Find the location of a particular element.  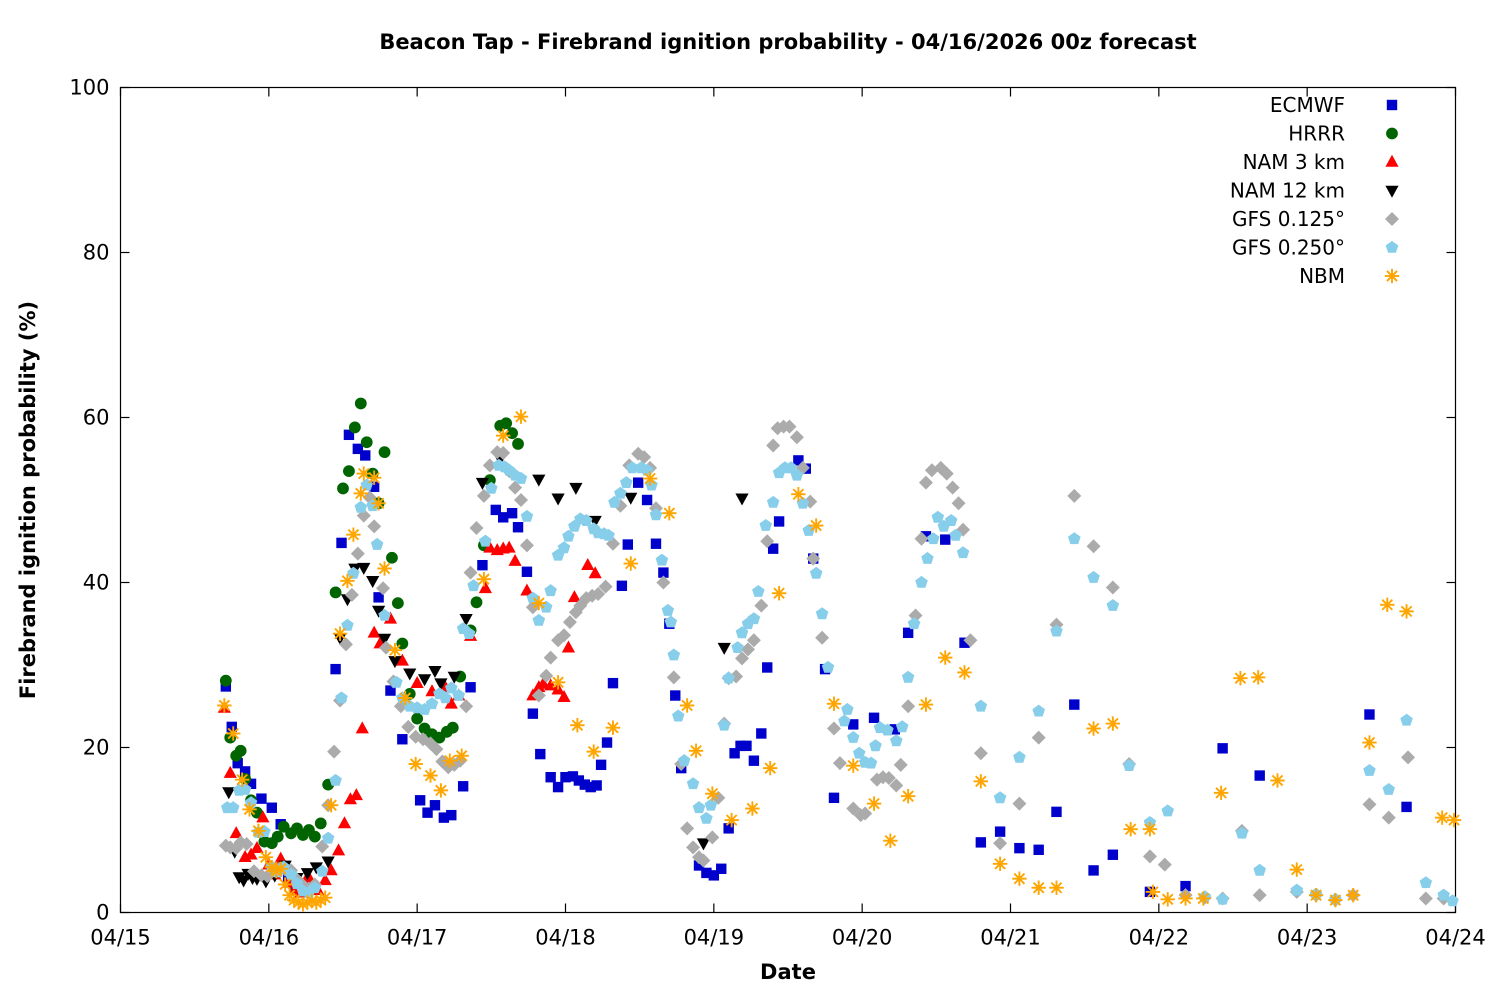

x-tick-label: 04/15 is located at coordinates (120, 938).